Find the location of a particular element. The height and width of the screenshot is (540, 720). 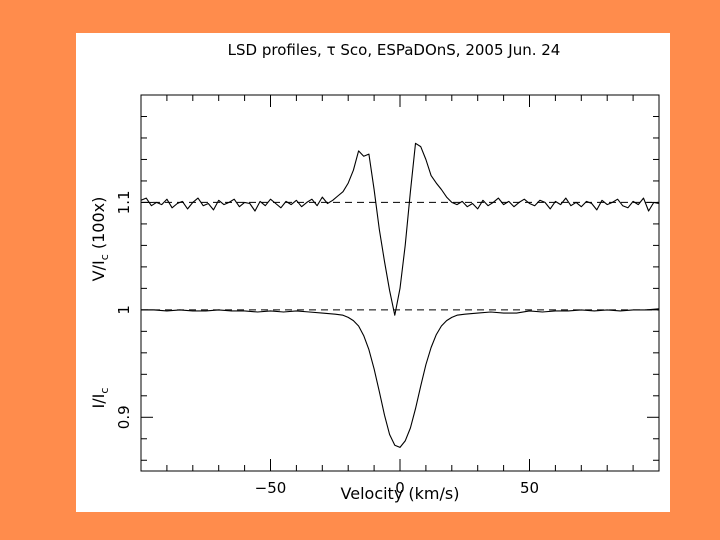

y-tick-label-group: 0.9 is located at coordinates (124, 417).